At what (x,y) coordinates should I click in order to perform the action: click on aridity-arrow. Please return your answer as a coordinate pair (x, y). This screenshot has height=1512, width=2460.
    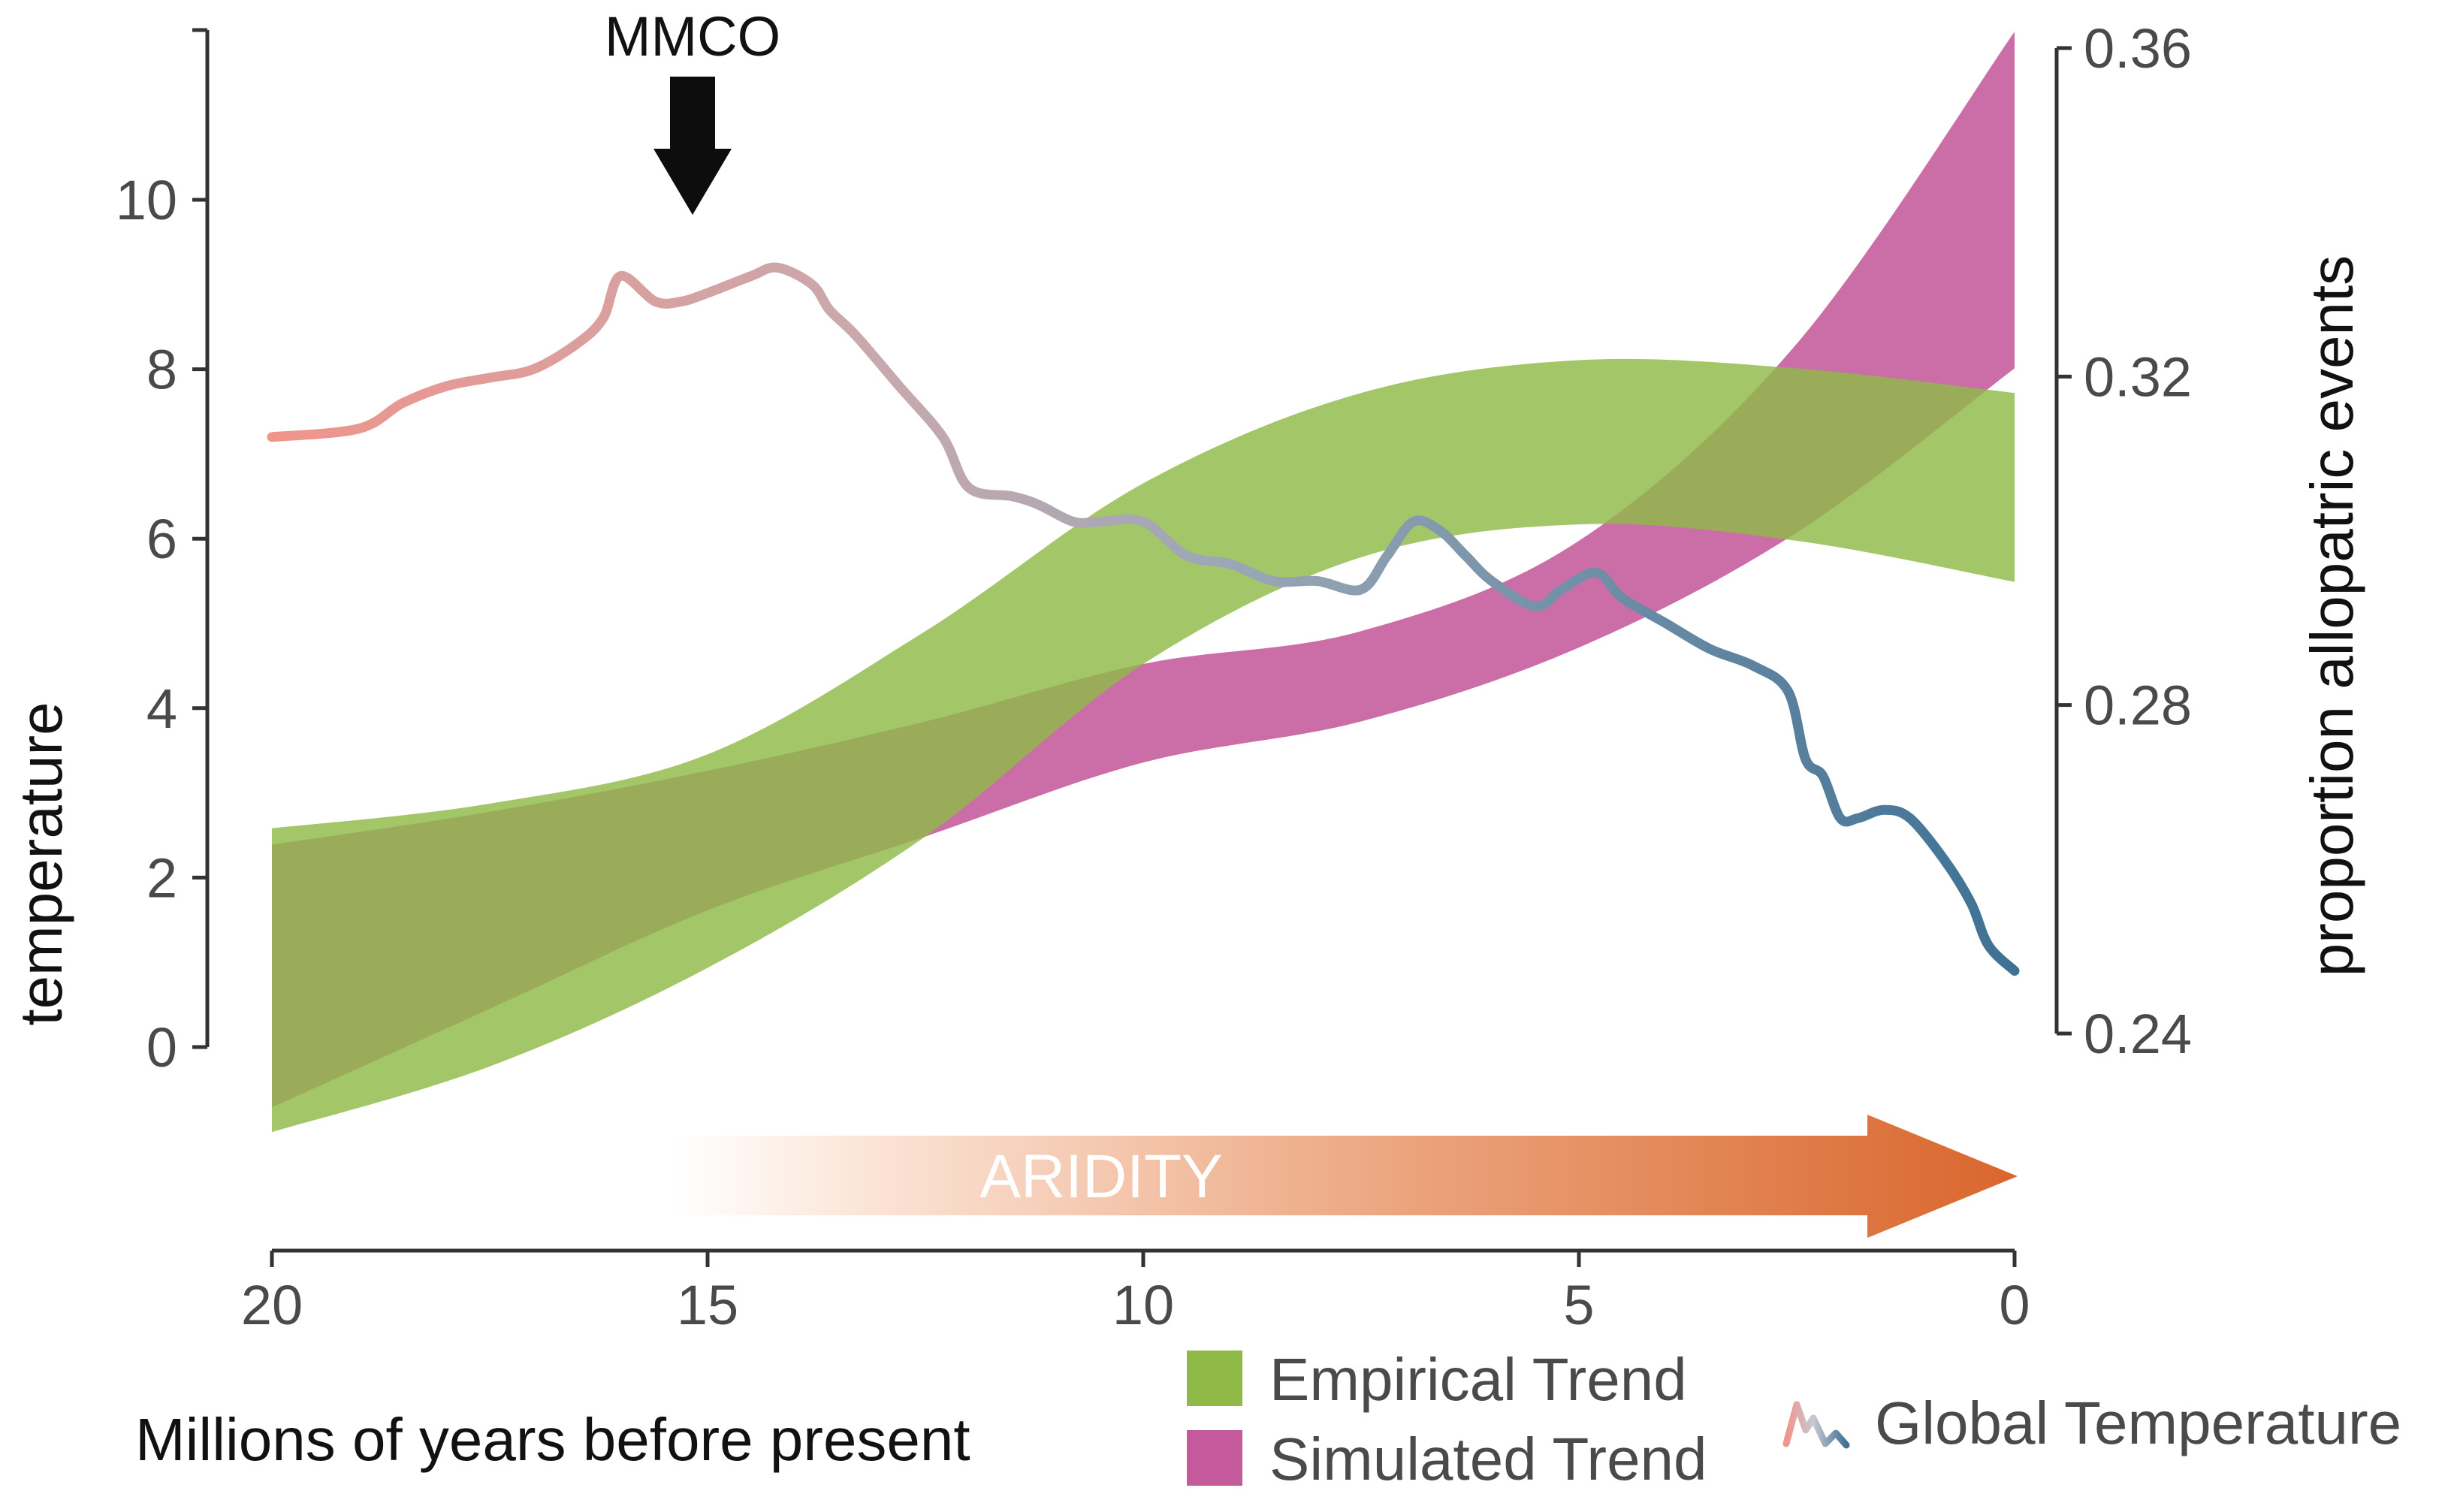
    Looking at the image, I should click on (1346, 1176).